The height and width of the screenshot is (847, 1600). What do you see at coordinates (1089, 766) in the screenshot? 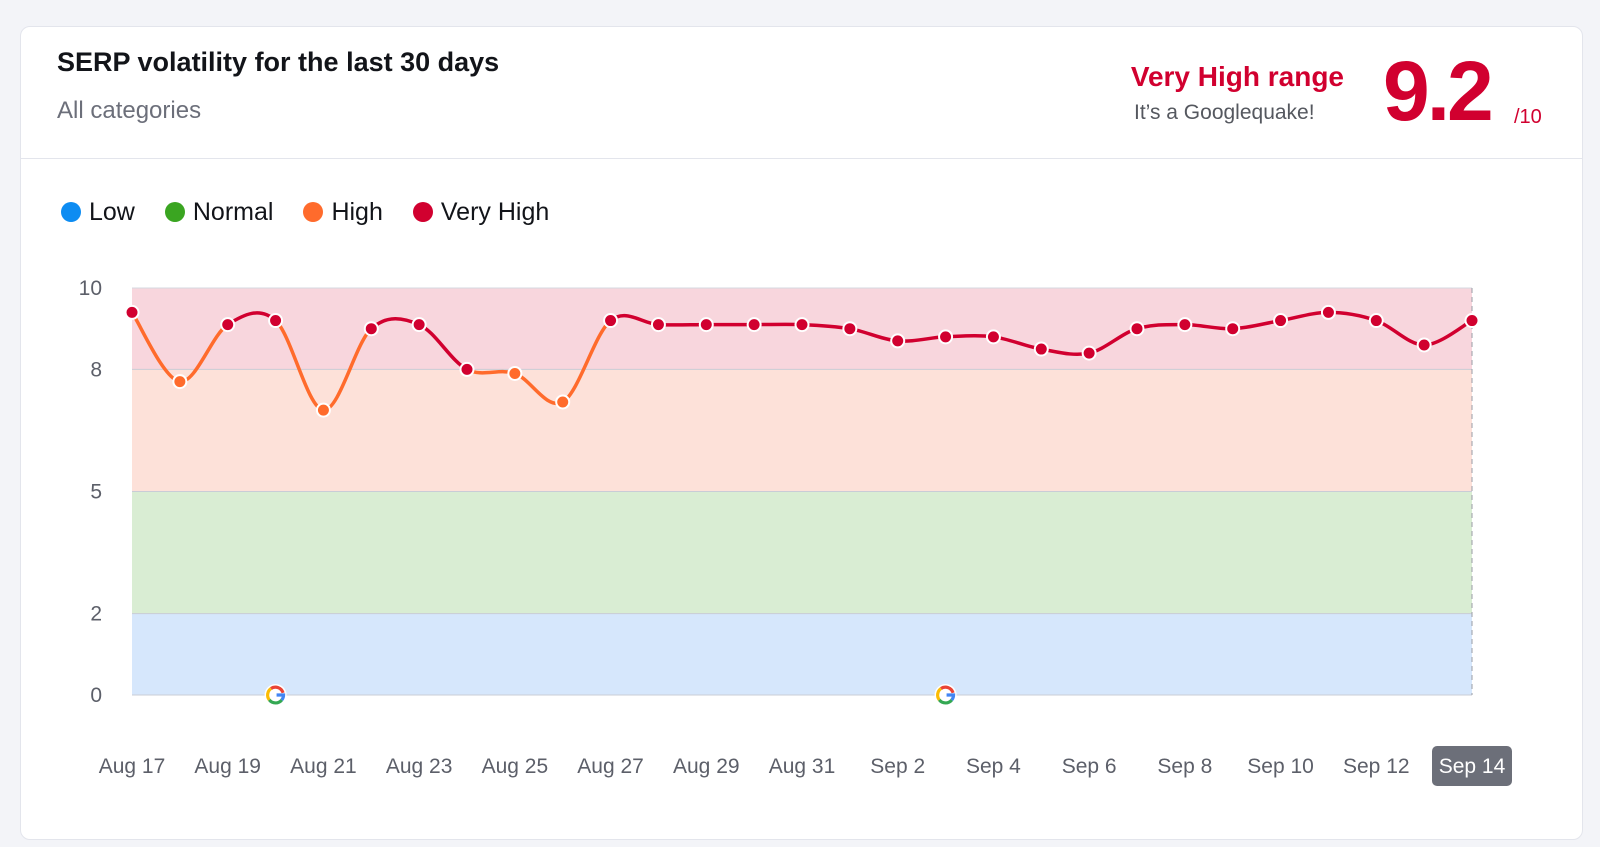
I see `x-tick-label: Sep 6` at bounding box center [1089, 766].